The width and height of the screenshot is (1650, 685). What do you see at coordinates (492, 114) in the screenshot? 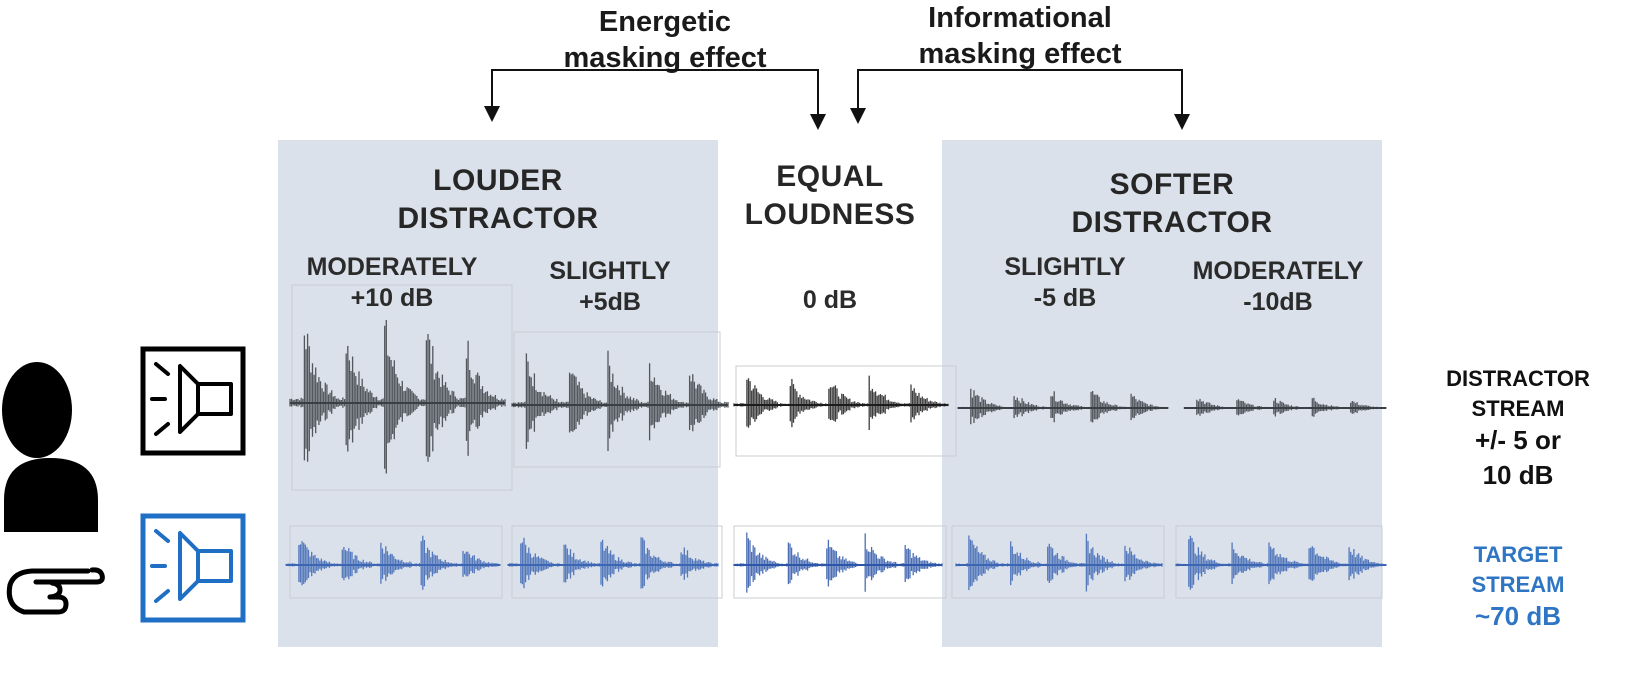
I see `energetic-arrowhead-left` at bounding box center [492, 114].